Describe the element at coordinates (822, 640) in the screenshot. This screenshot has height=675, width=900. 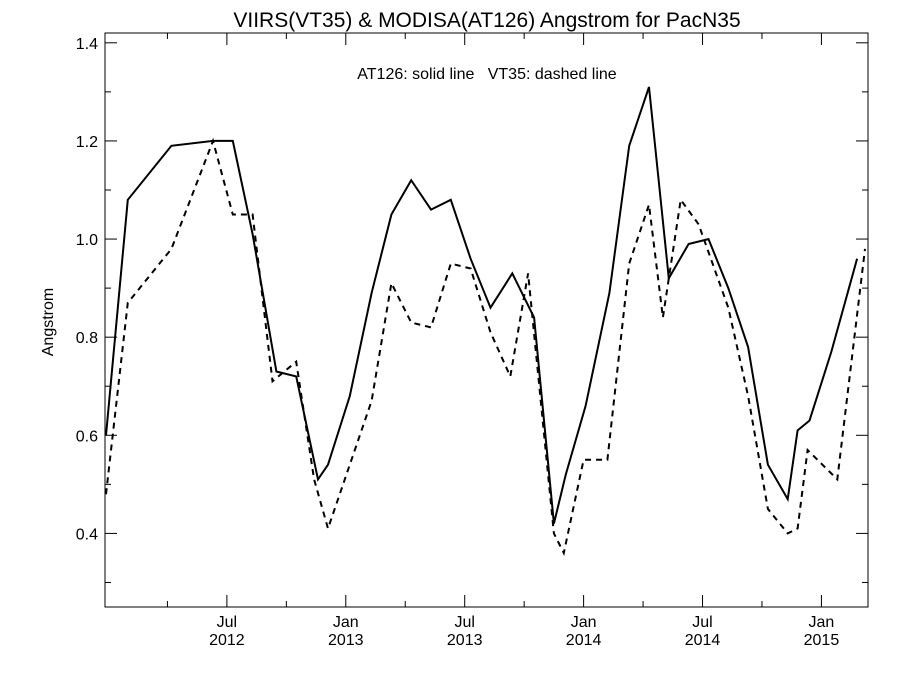
I see `x-tick-label-year: 2015` at that location.